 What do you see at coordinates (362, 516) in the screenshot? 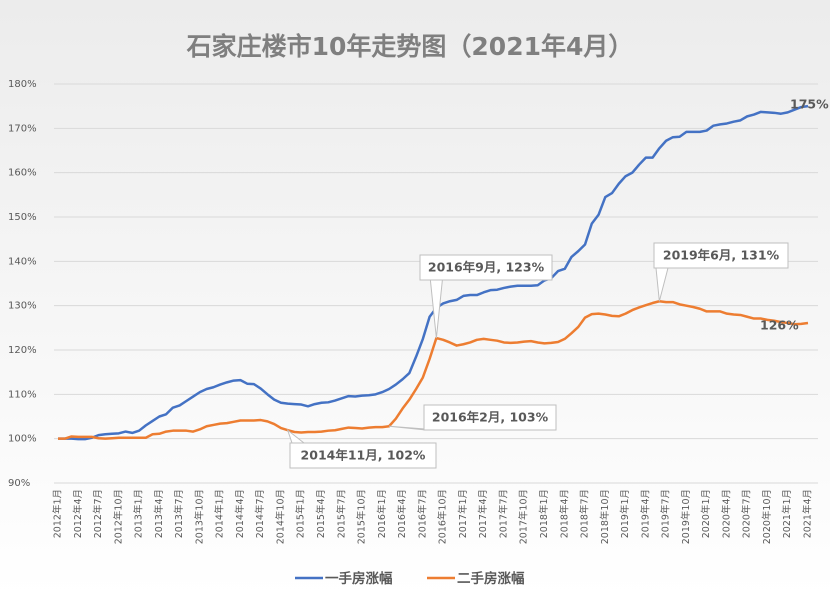
I see `x-tick-label: 2015年10月` at bounding box center [362, 516].